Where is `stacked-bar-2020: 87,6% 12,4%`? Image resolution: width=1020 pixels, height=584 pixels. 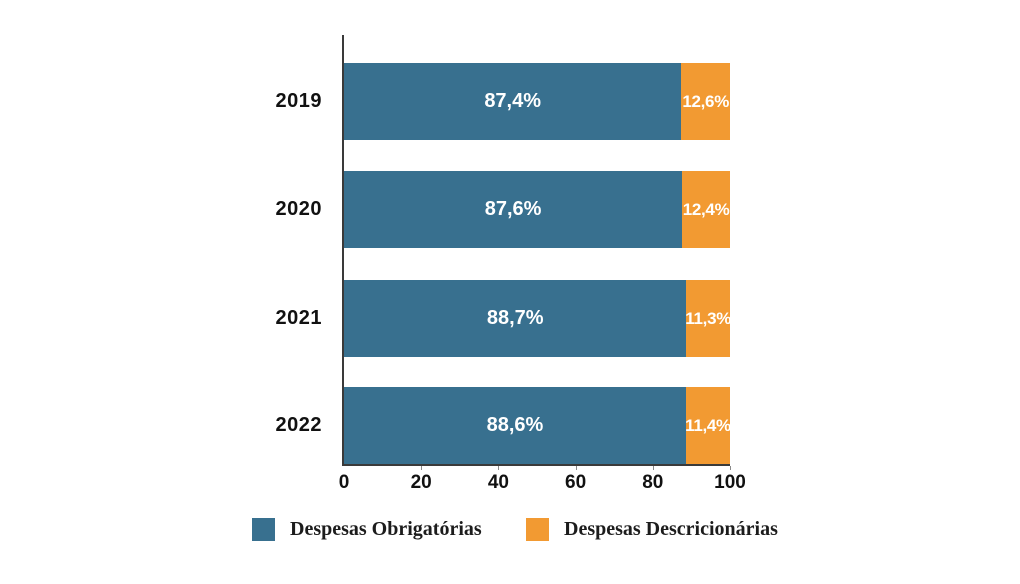
stacked-bar-2020: 87,6% 12,4% is located at coordinates (537, 209).